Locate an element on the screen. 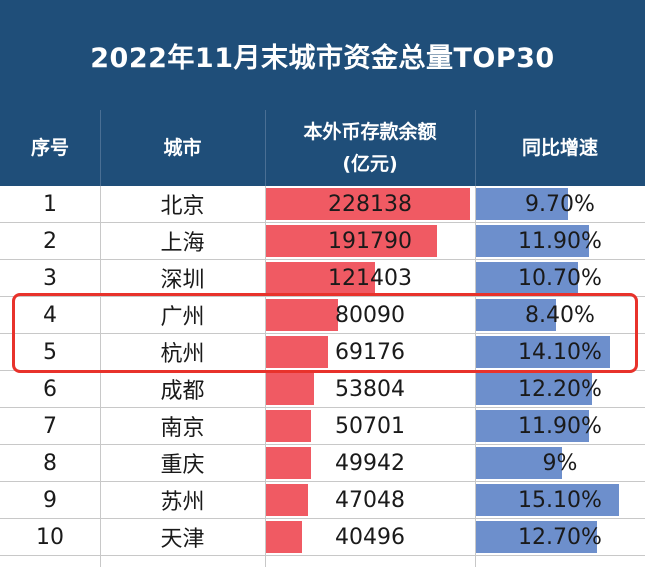 The height and width of the screenshot is (567, 645). rank-cell: 7 is located at coordinates (50, 426).